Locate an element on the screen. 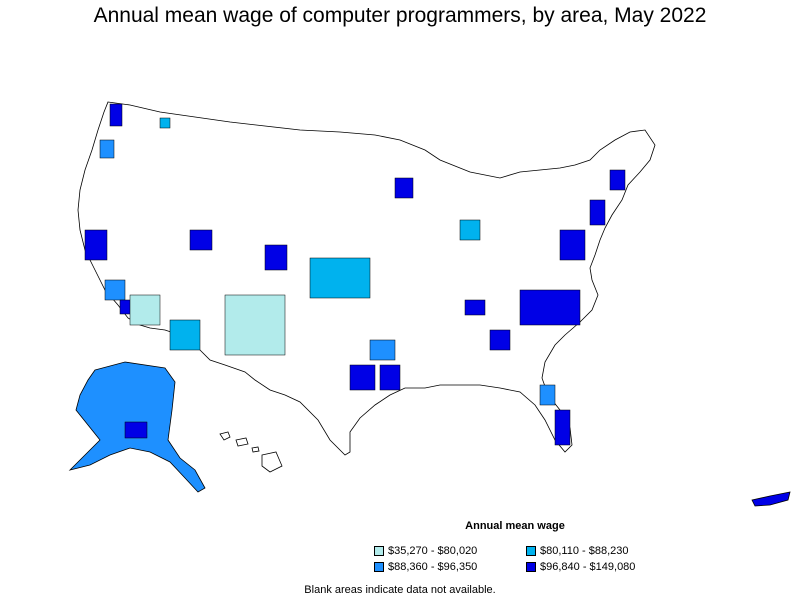  hawaii is located at coordinates (251, 452).